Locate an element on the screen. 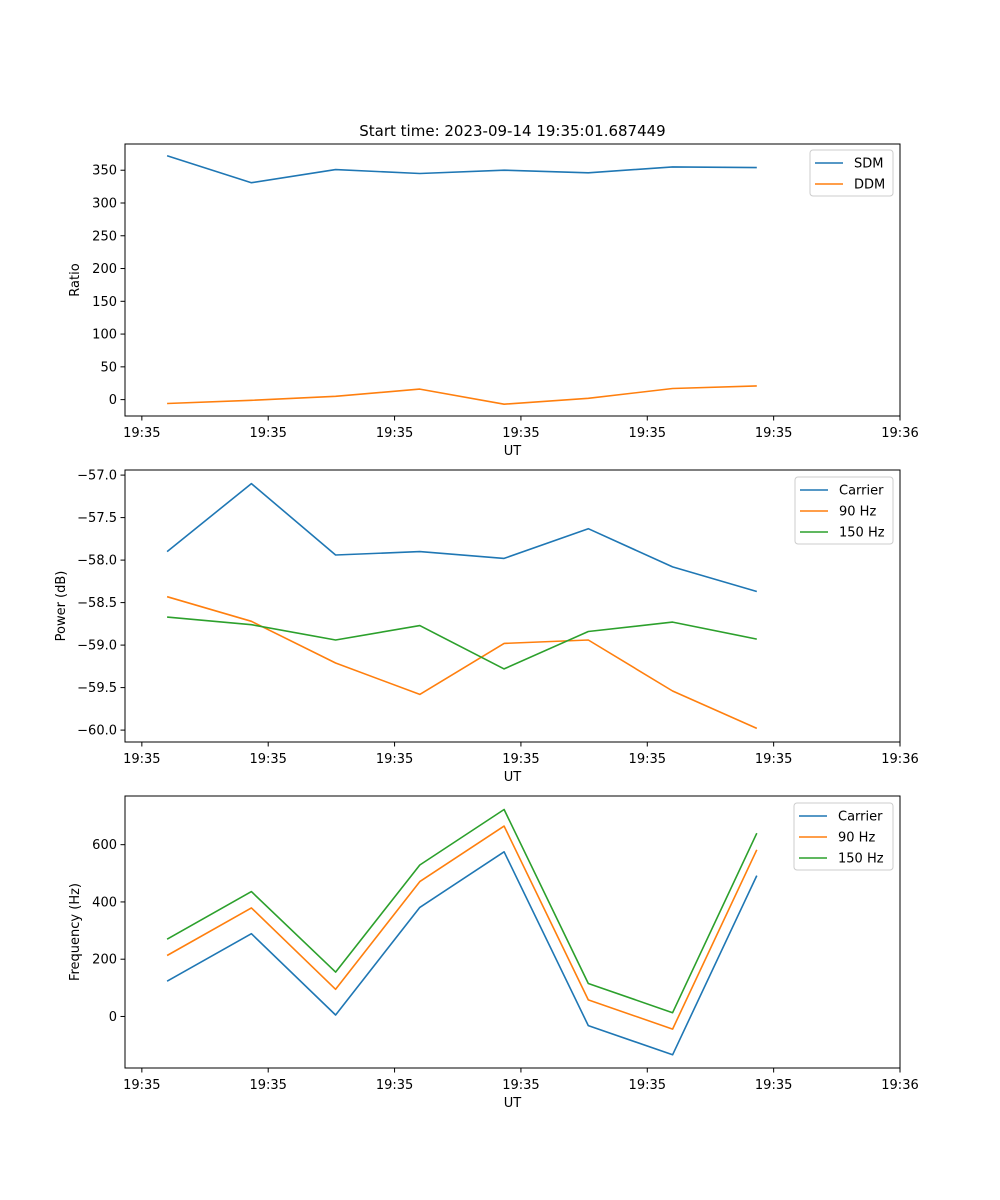 The image size is (1000, 1200). y-tick-label: 400 is located at coordinates (104, 902).